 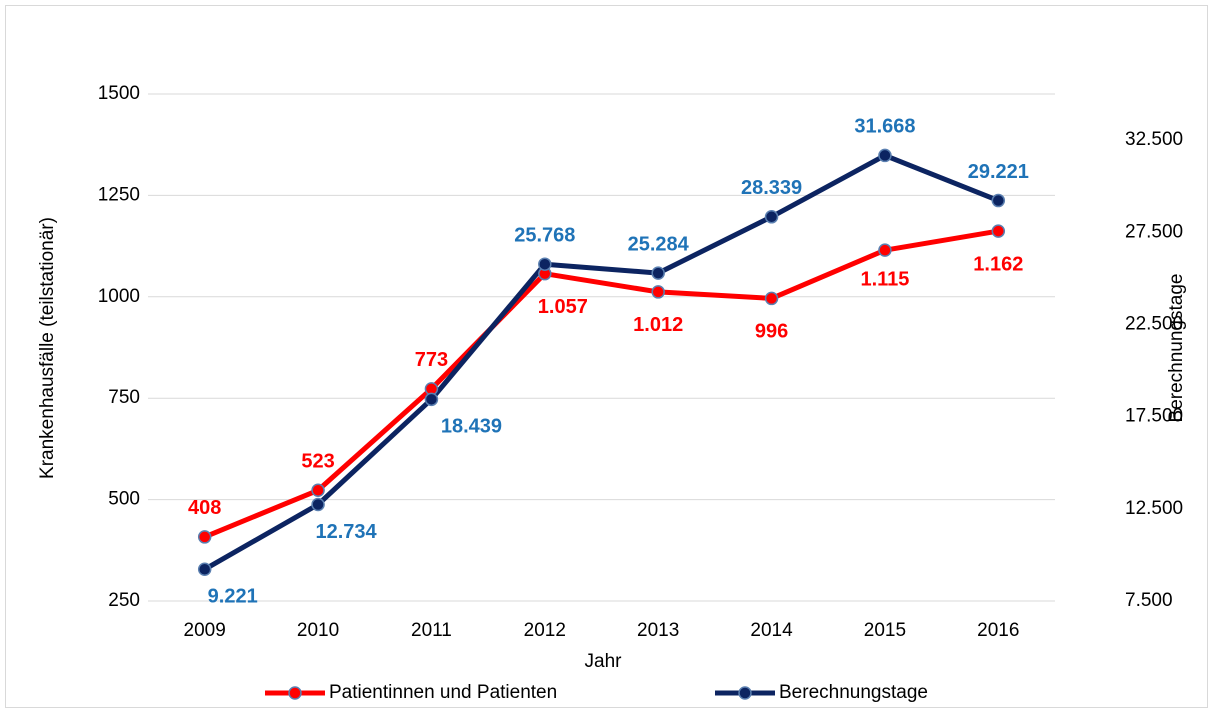 What do you see at coordinates (853, 692) in the screenshot?
I see `legend-label: Berechnungstage` at bounding box center [853, 692].